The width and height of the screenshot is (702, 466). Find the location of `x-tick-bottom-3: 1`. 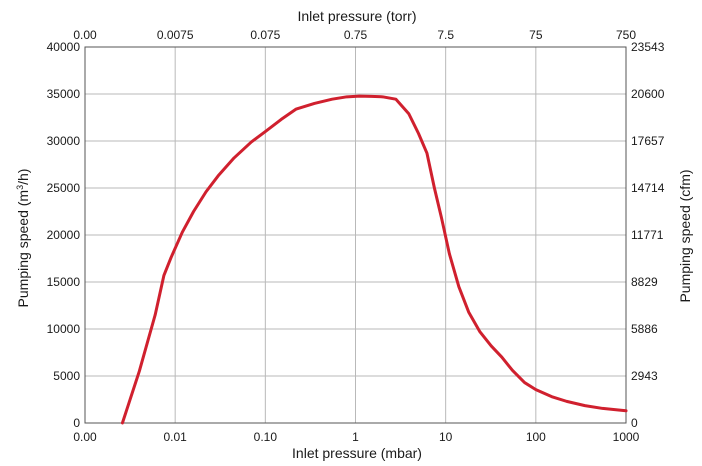

x-tick-bottom-3: 1 is located at coordinates (355, 437).